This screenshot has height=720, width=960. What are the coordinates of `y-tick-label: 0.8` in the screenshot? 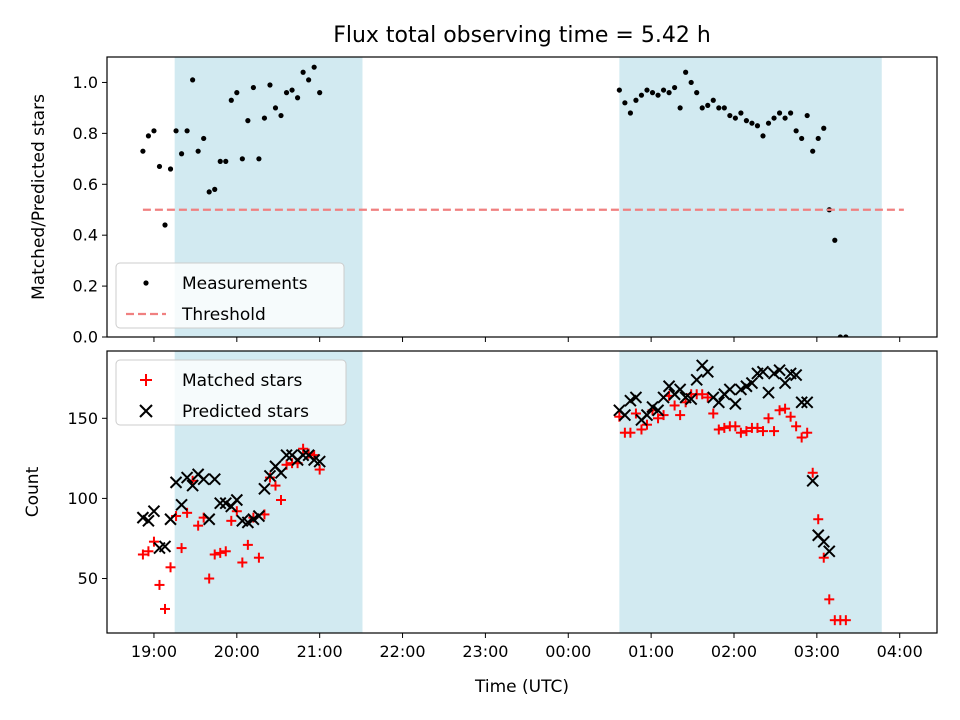 It's located at (85, 133).